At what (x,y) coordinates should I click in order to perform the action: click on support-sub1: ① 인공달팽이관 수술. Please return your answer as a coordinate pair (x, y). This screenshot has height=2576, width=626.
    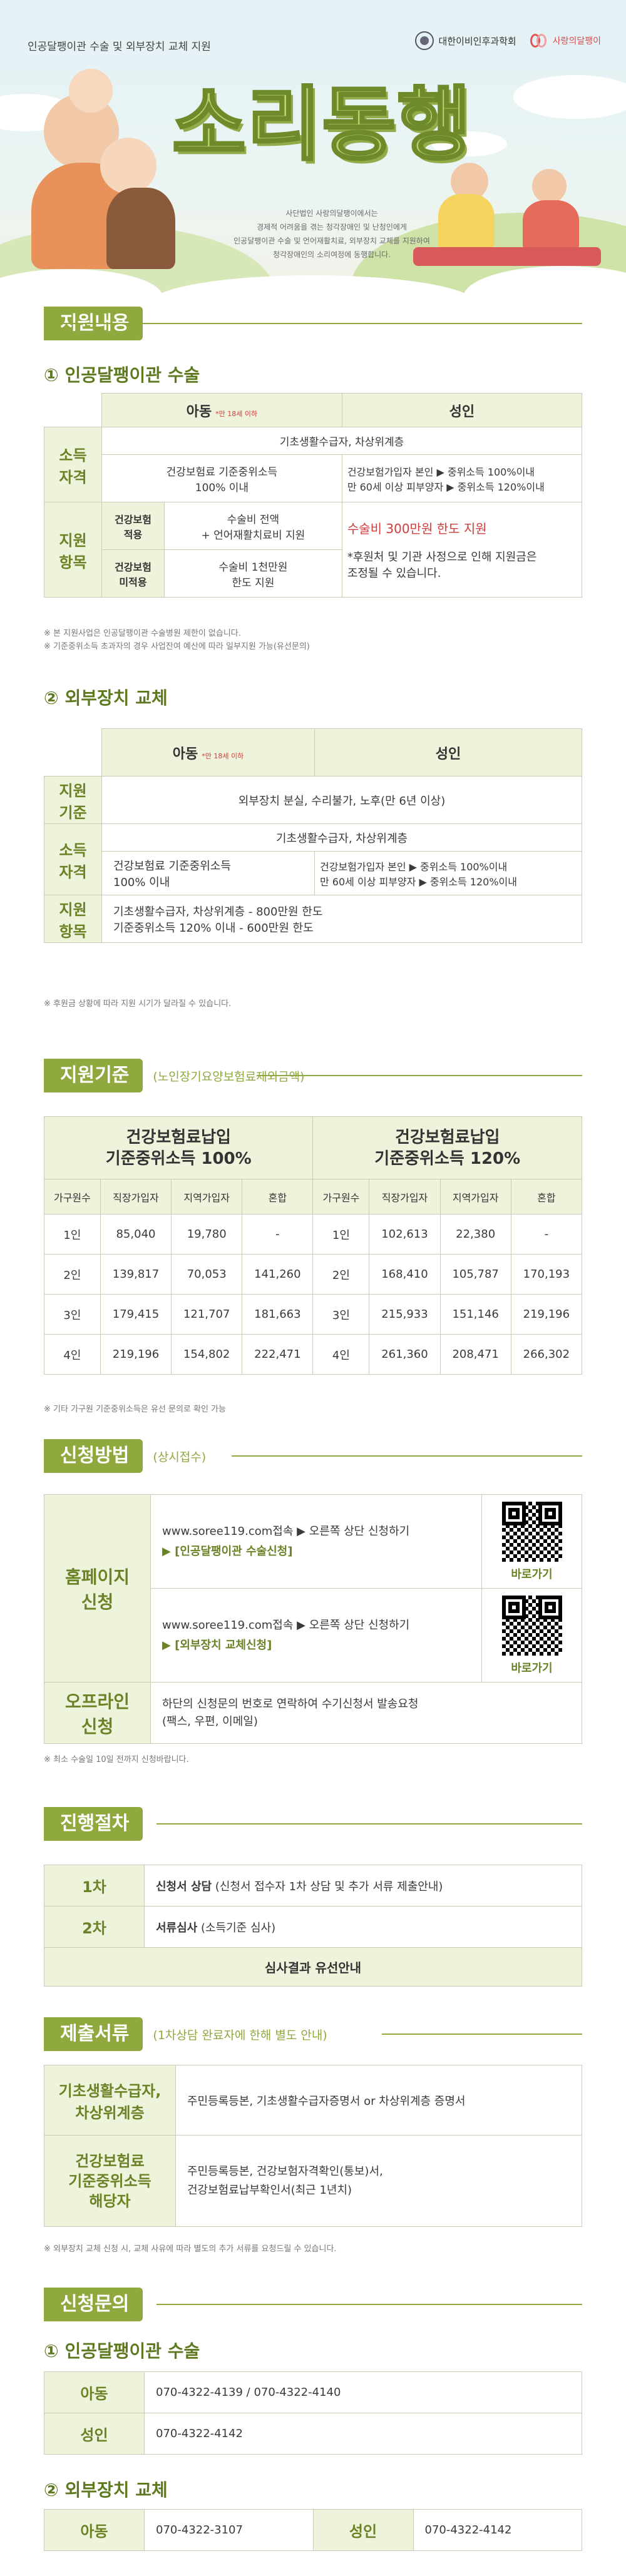
    Looking at the image, I should click on (122, 375).